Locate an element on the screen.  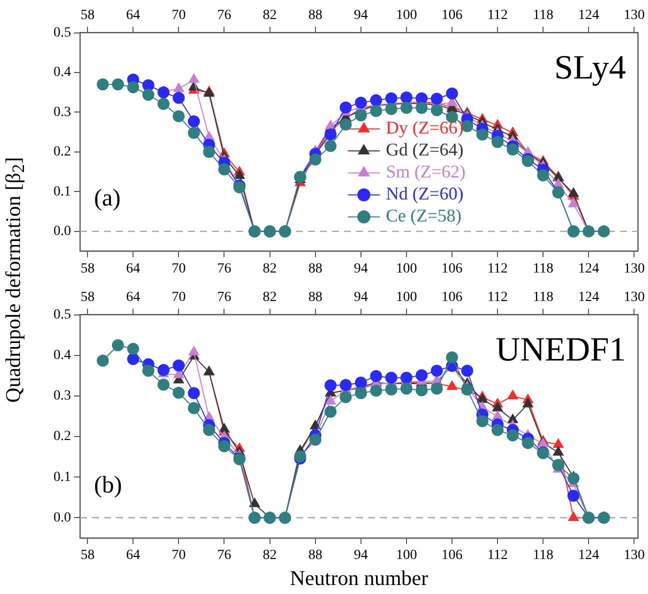
annotation: (b) is located at coordinates (108, 485).